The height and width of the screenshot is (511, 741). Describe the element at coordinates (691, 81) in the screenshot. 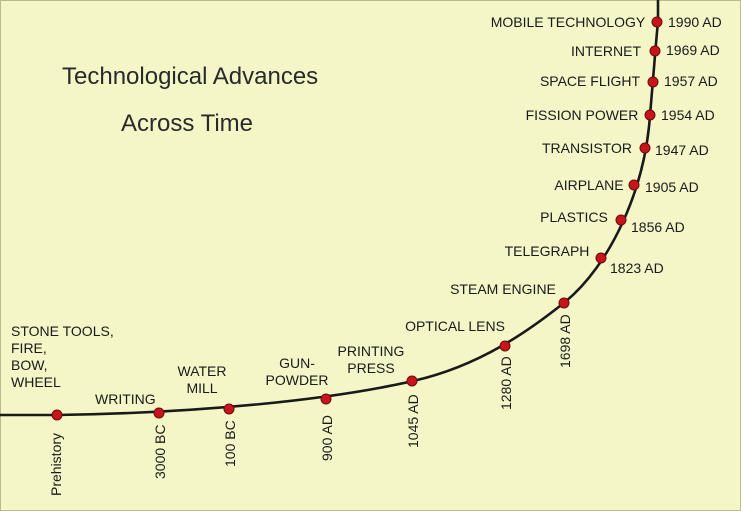

I see `event-date: 1957 AD` at that location.